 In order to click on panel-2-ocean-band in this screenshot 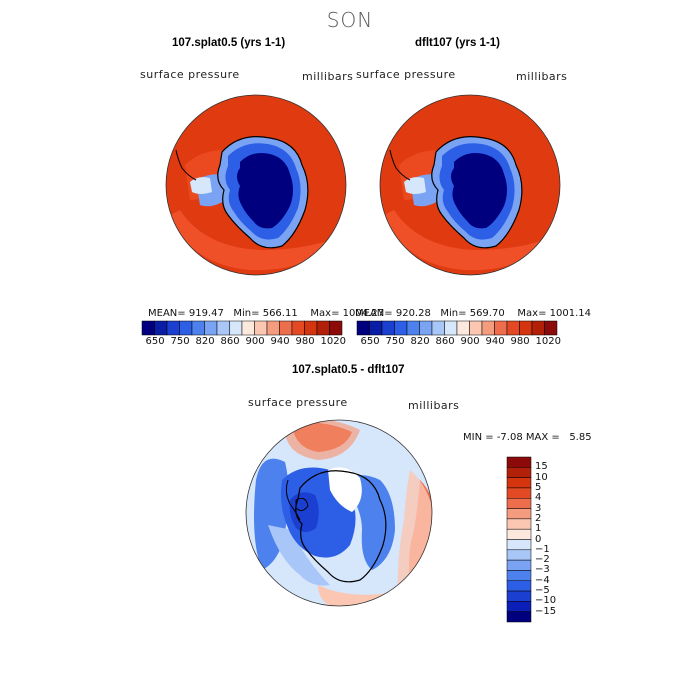, I will do `click(464, 240)`.